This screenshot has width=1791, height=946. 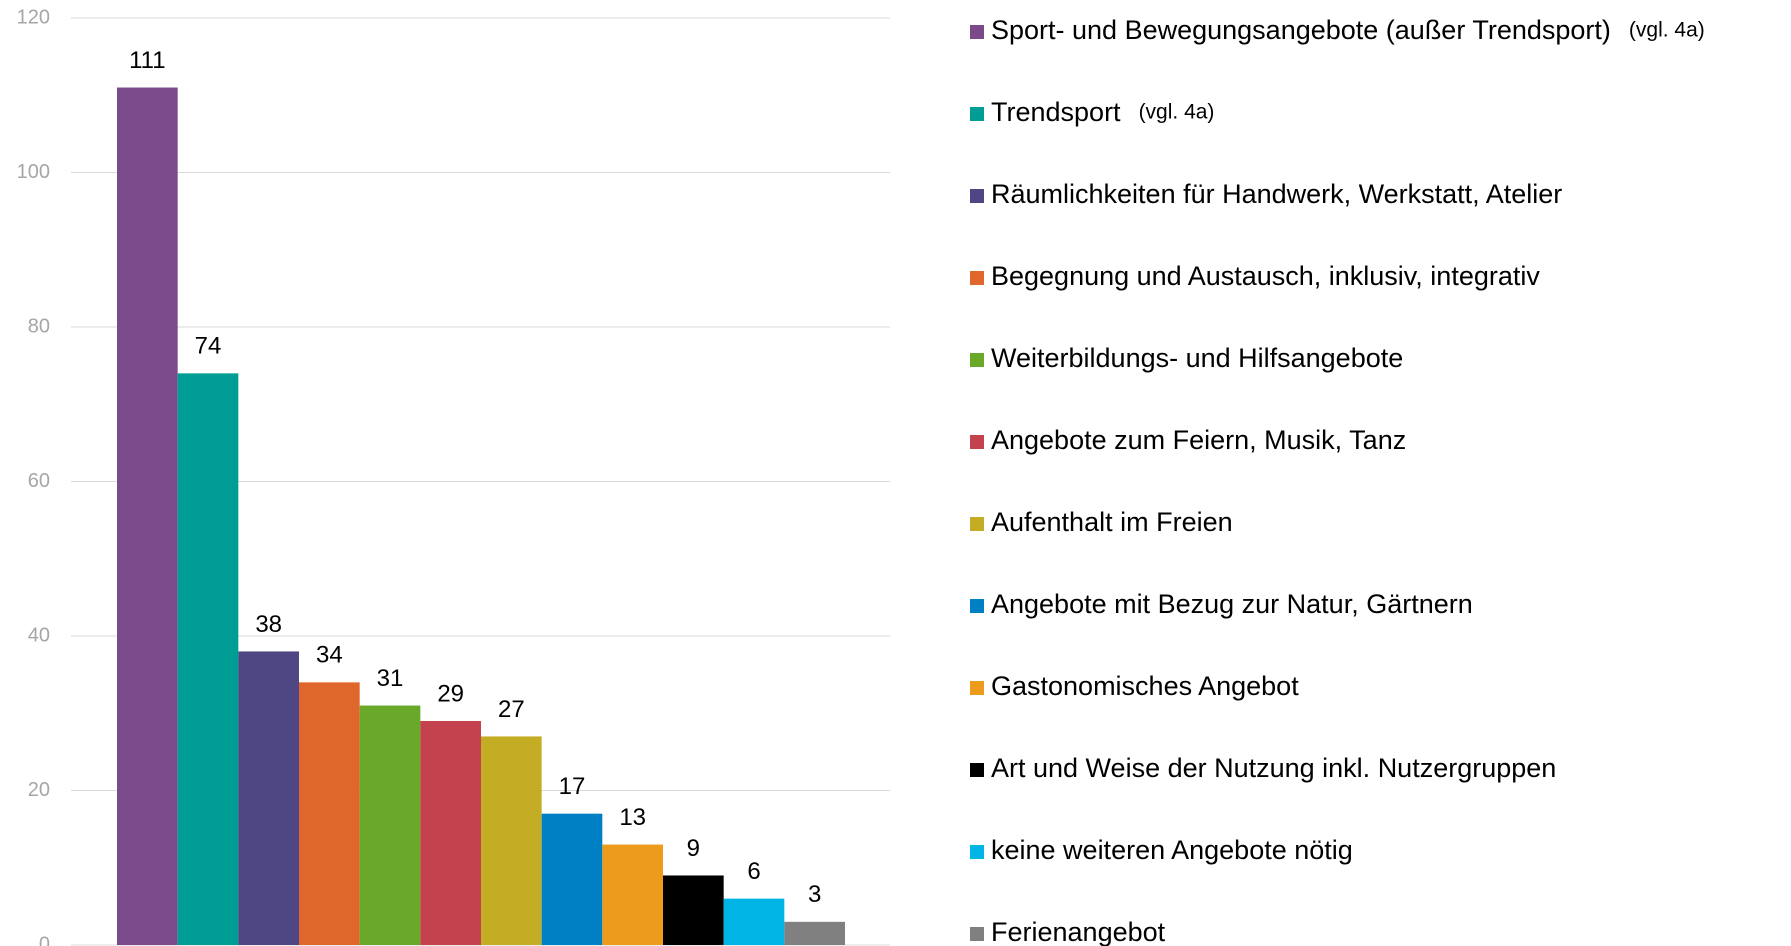 I want to click on data-label: 111, so click(x=147, y=60).